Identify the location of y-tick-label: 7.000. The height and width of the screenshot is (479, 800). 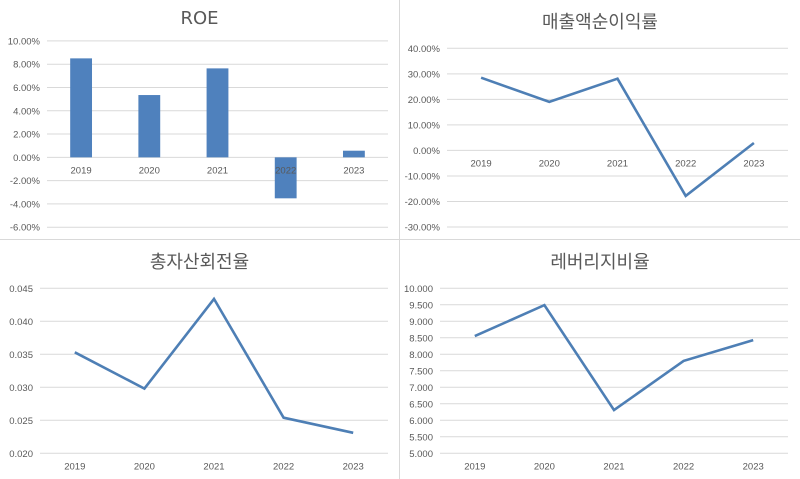
(421, 388).